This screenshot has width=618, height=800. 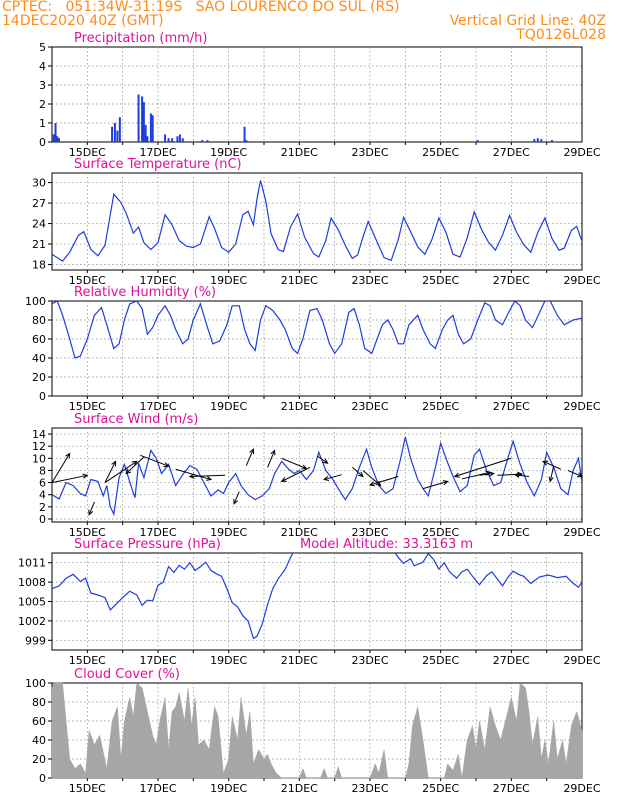 What do you see at coordinates (158, 164) in the screenshot?
I see `panel-title-temp: Surface Temperature (nC)` at bounding box center [158, 164].